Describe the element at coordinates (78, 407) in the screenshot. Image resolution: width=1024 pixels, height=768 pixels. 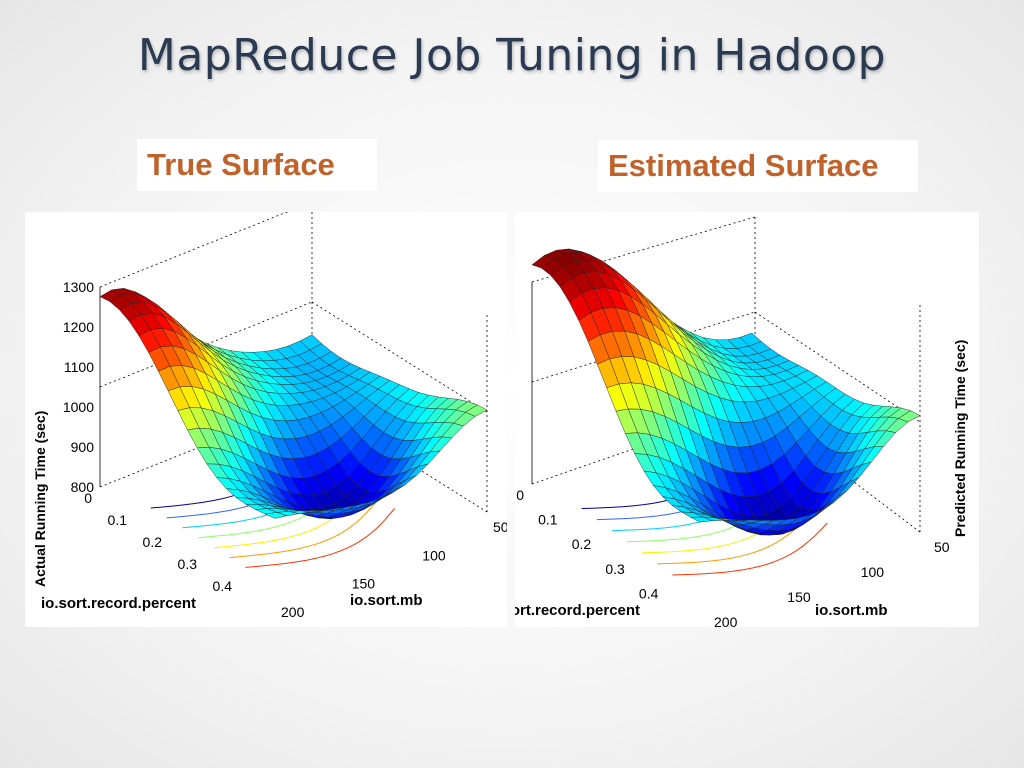
I see `z-tick-label: 1000` at that location.